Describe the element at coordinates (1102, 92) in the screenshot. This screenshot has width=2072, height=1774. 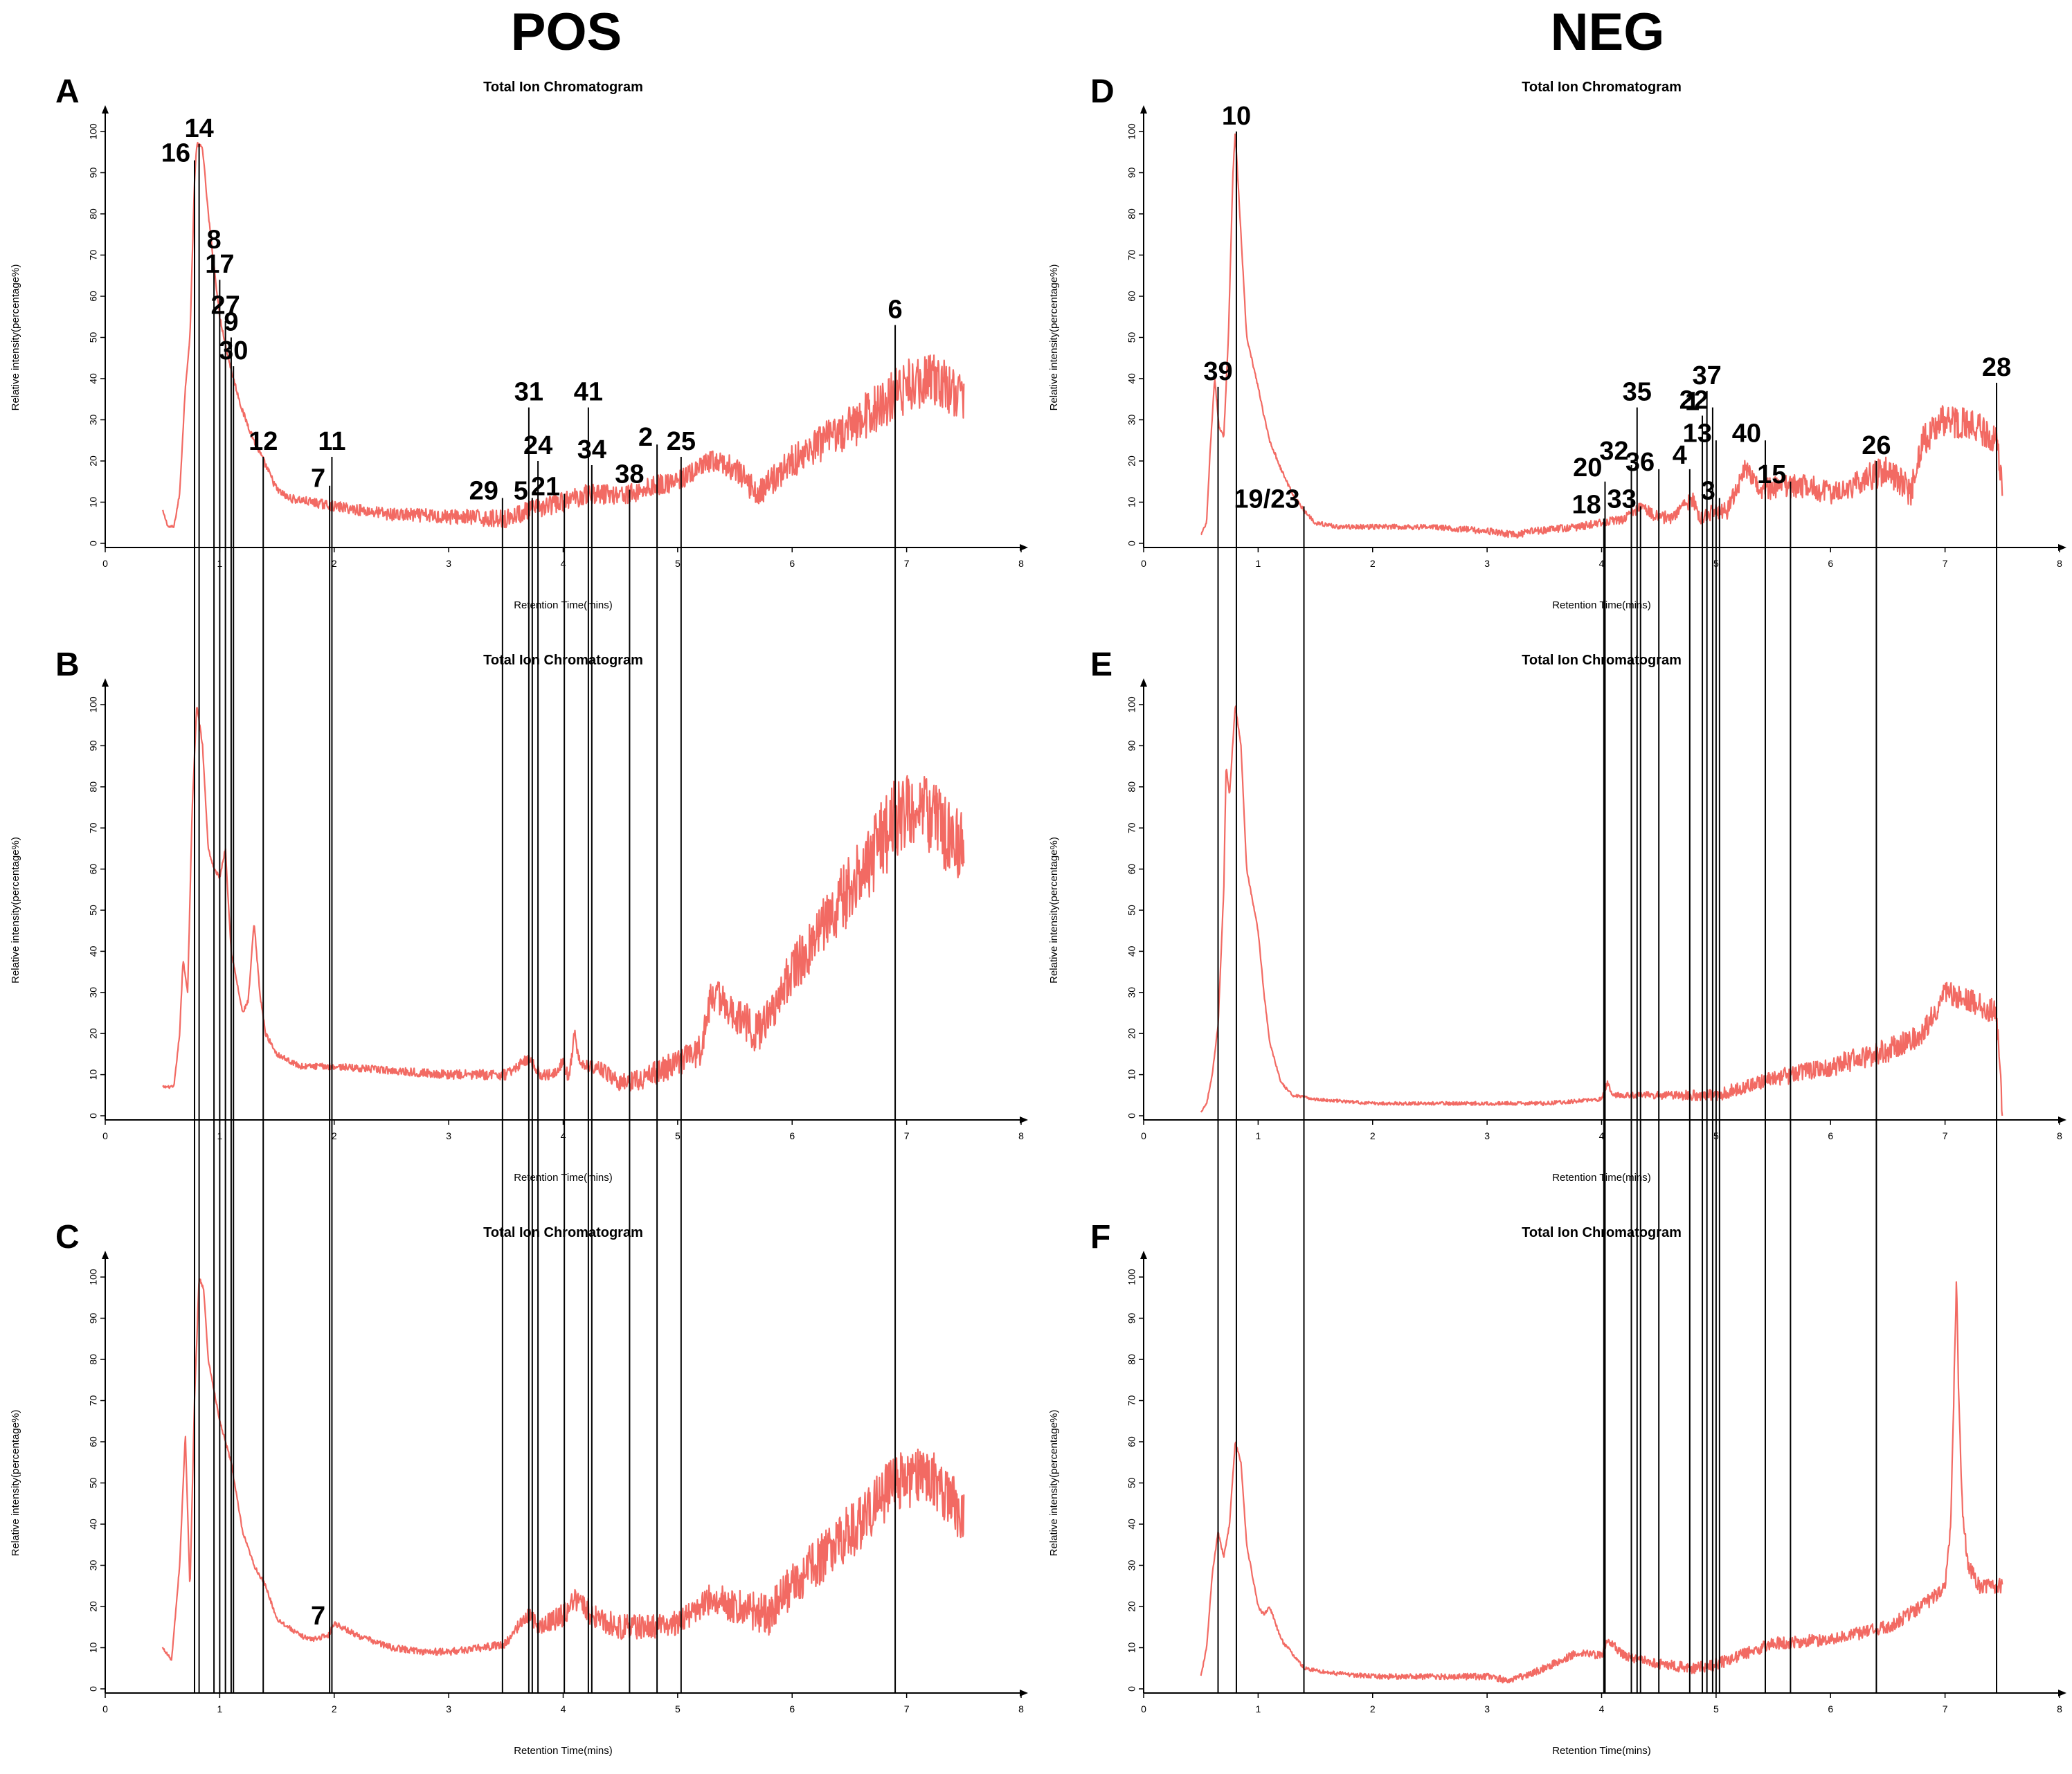
I see `panel-letter-D: D` at that location.